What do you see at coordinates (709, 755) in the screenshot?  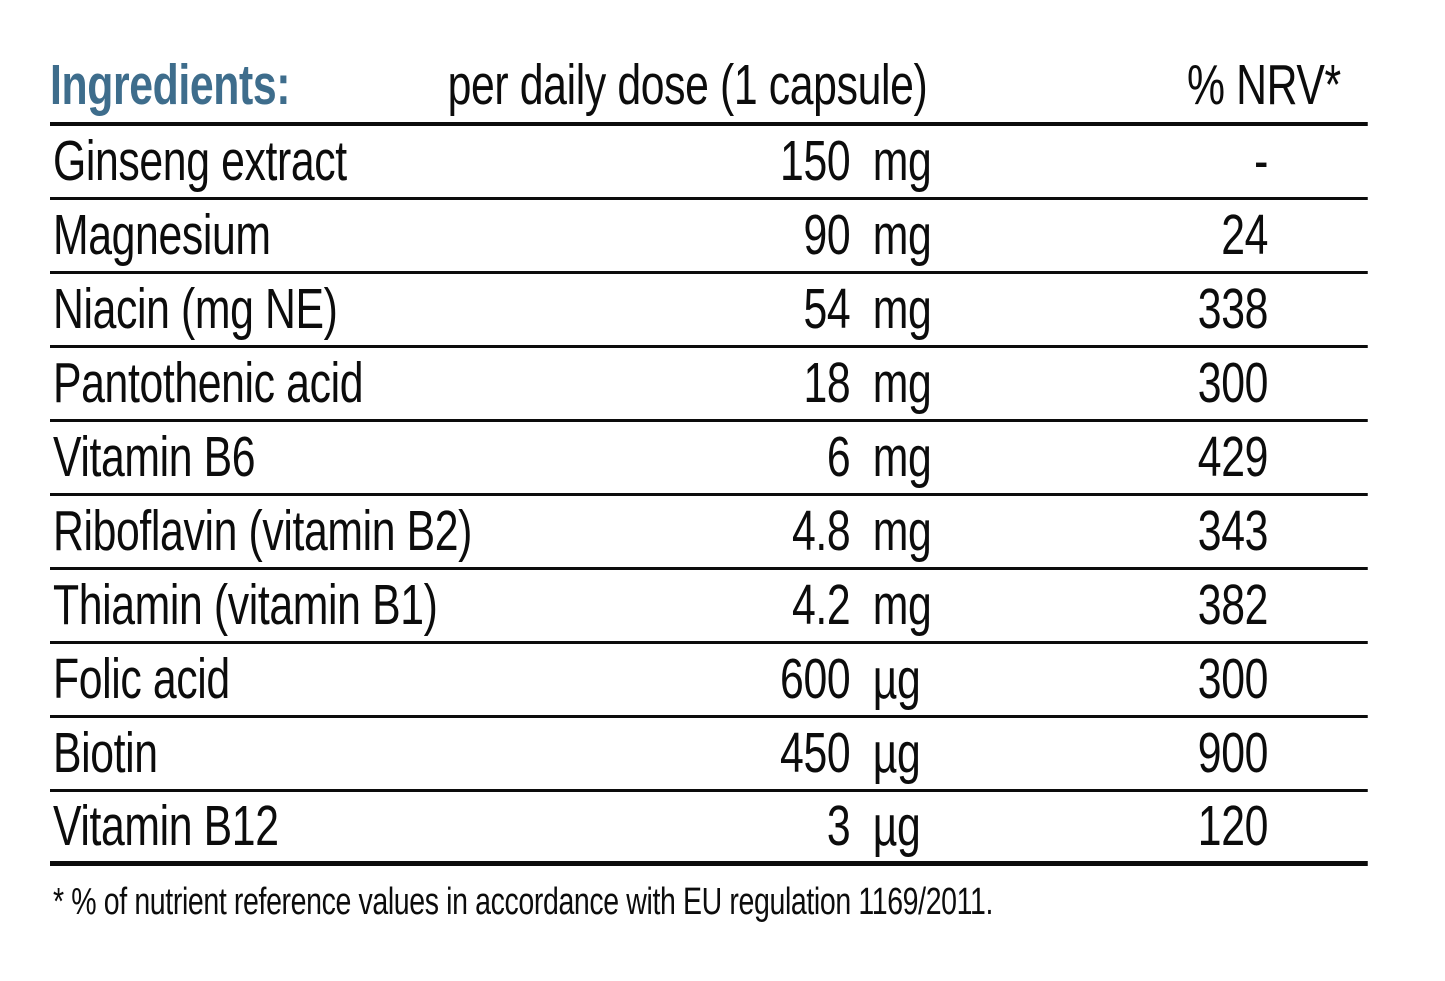 I see `table-row: Biotin 450 µg 900` at bounding box center [709, 755].